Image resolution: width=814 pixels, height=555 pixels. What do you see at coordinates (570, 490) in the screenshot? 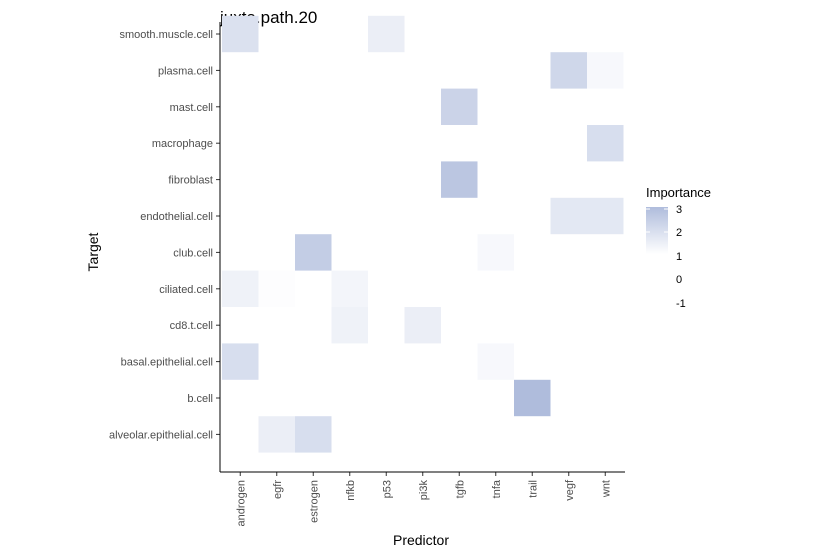
I see `x-tick-label: vegf` at bounding box center [570, 490].